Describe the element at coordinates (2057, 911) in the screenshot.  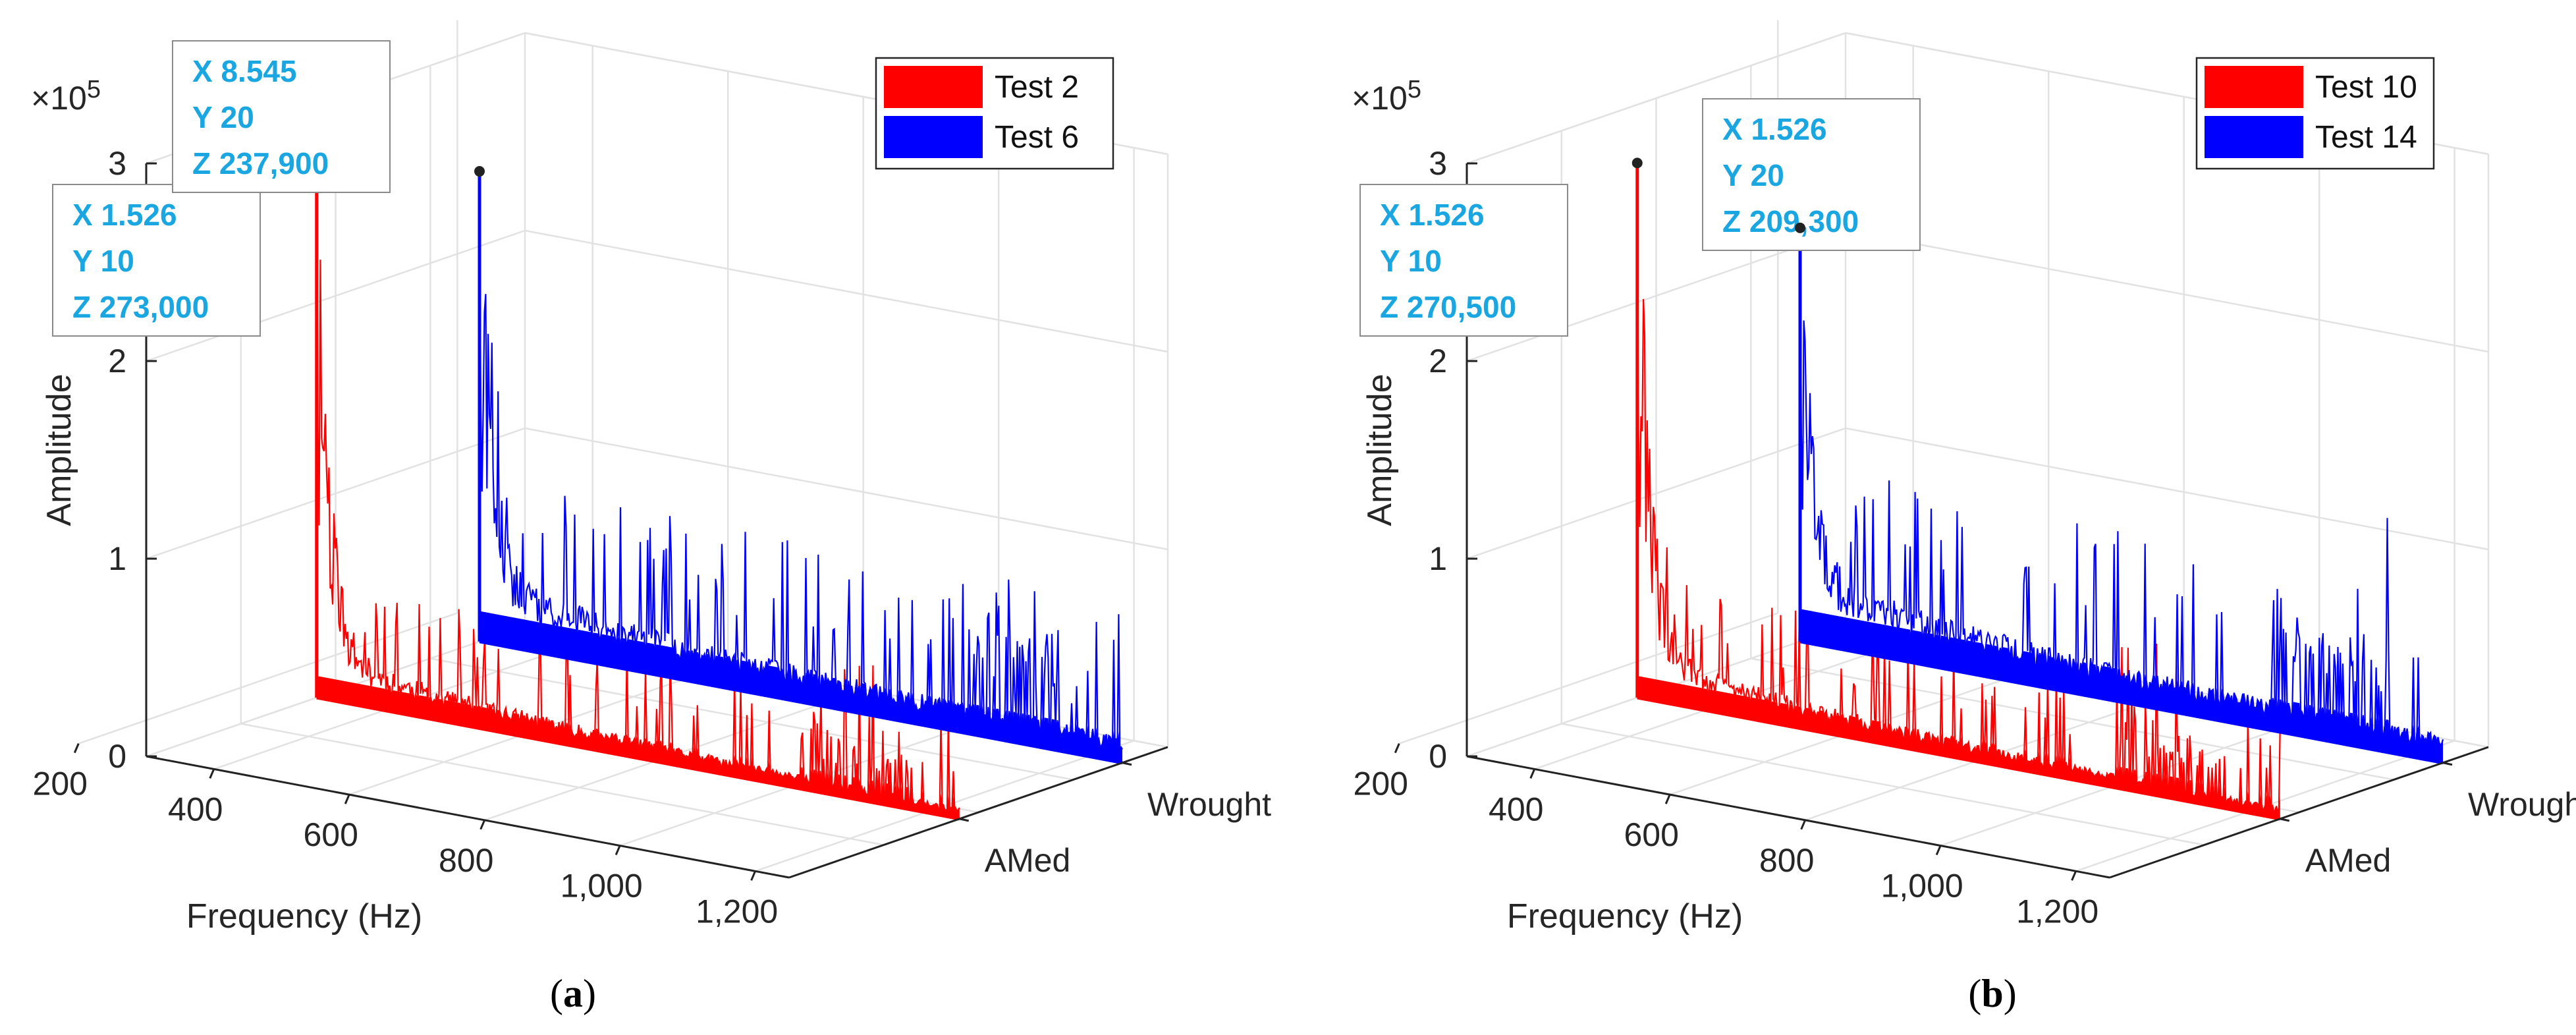
I see `x-tick-label: 1,200` at that location.